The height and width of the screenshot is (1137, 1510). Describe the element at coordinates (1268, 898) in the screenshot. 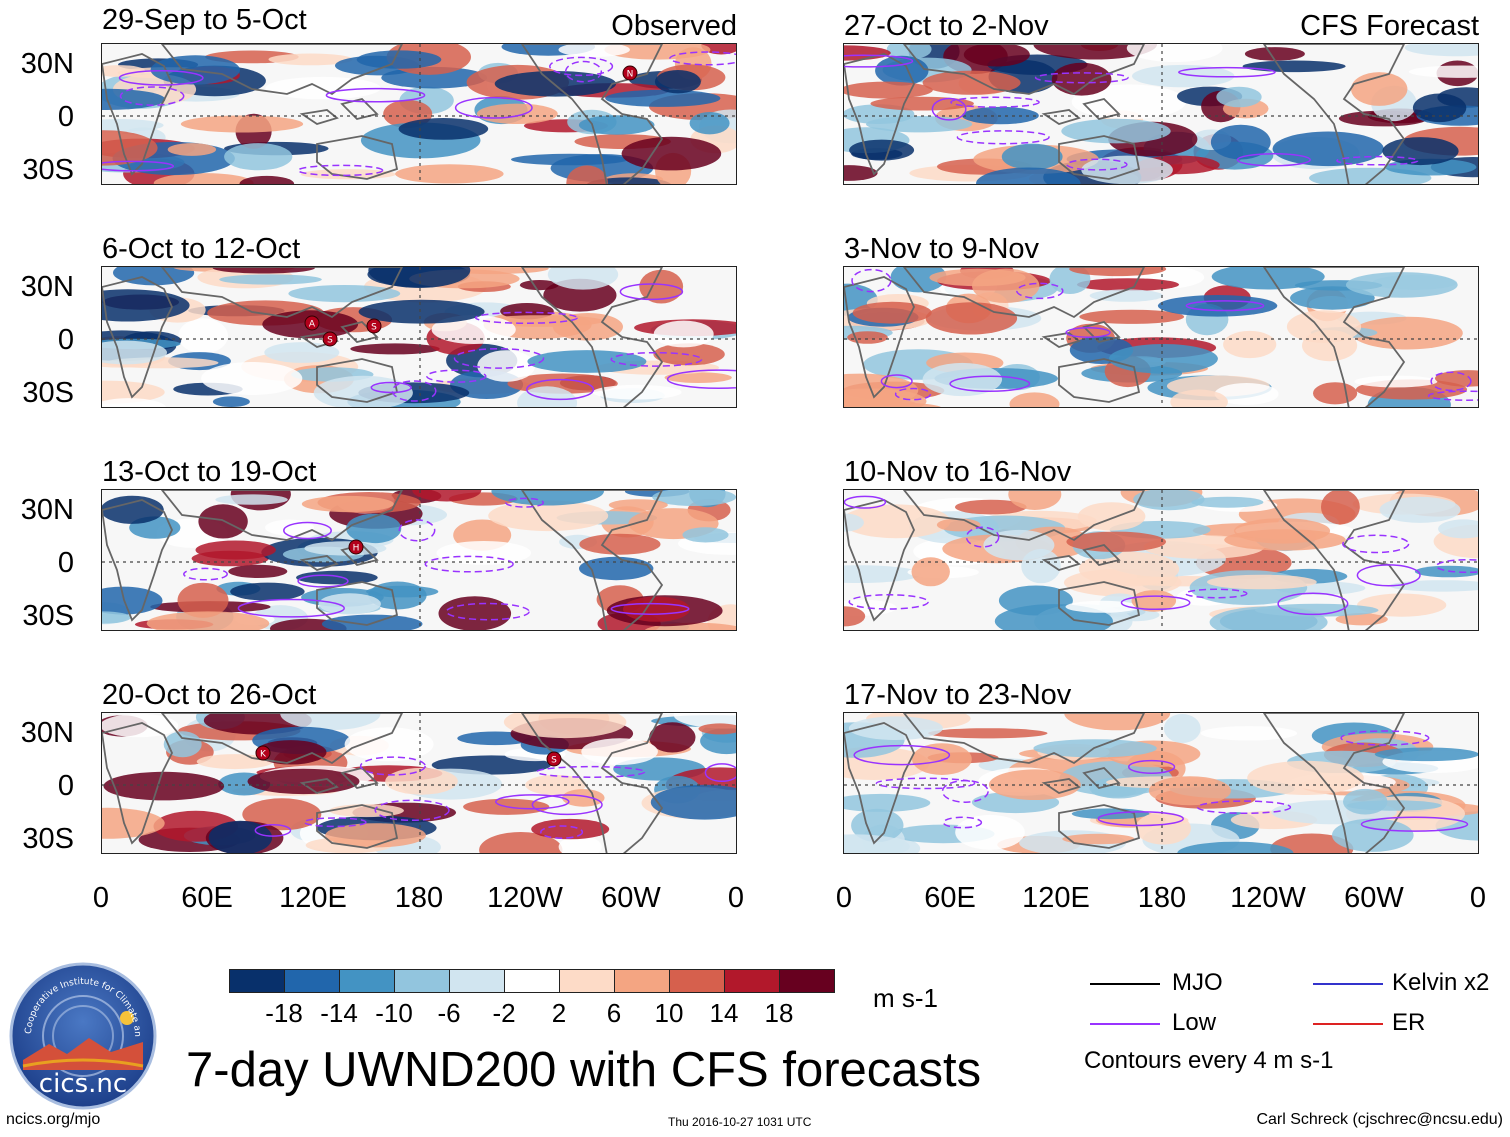

I see `lon-label: 120W` at that location.